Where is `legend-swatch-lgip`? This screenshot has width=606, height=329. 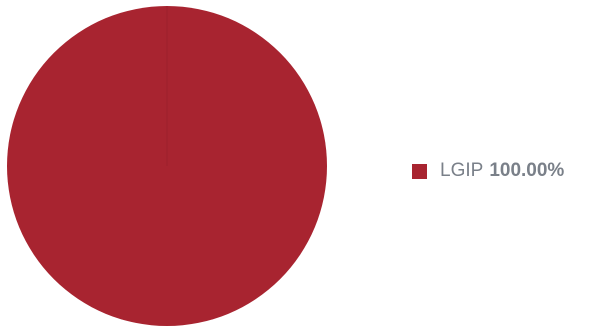 legend-swatch-lgip is located at coordinates (419, 171).